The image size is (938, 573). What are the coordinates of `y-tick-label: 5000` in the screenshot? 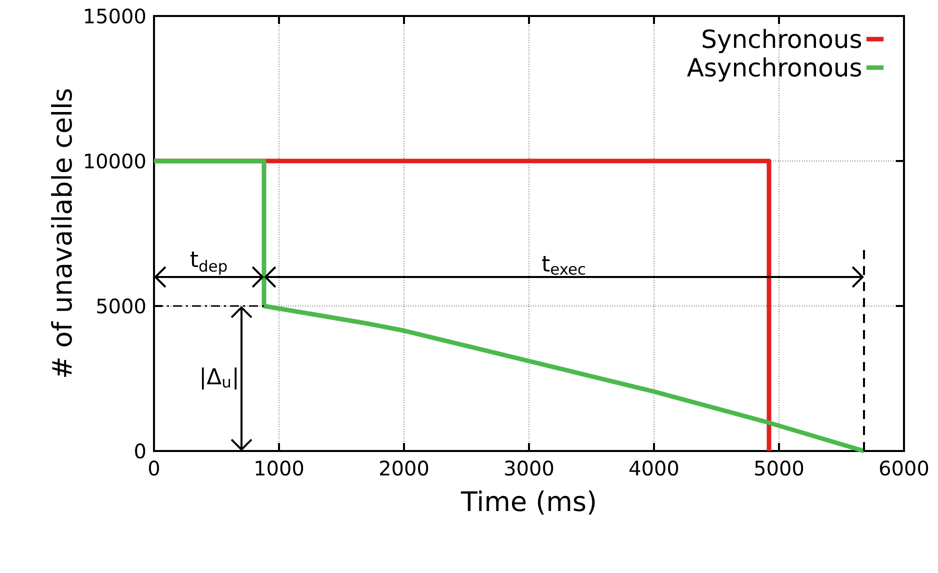 It's located at (121, 306).